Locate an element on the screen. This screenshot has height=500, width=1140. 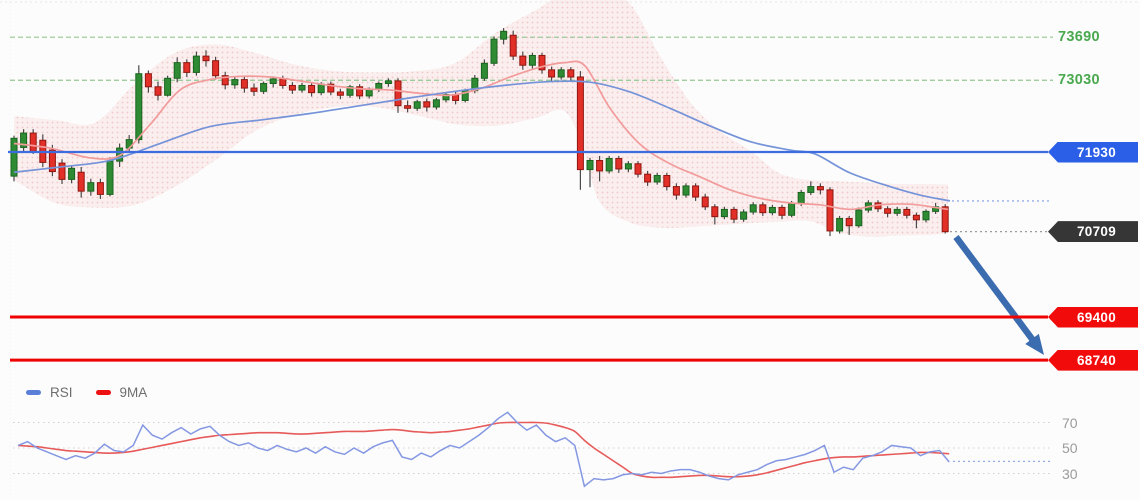
rsi-legend-label: RSI is located at coordinates (61, 392).